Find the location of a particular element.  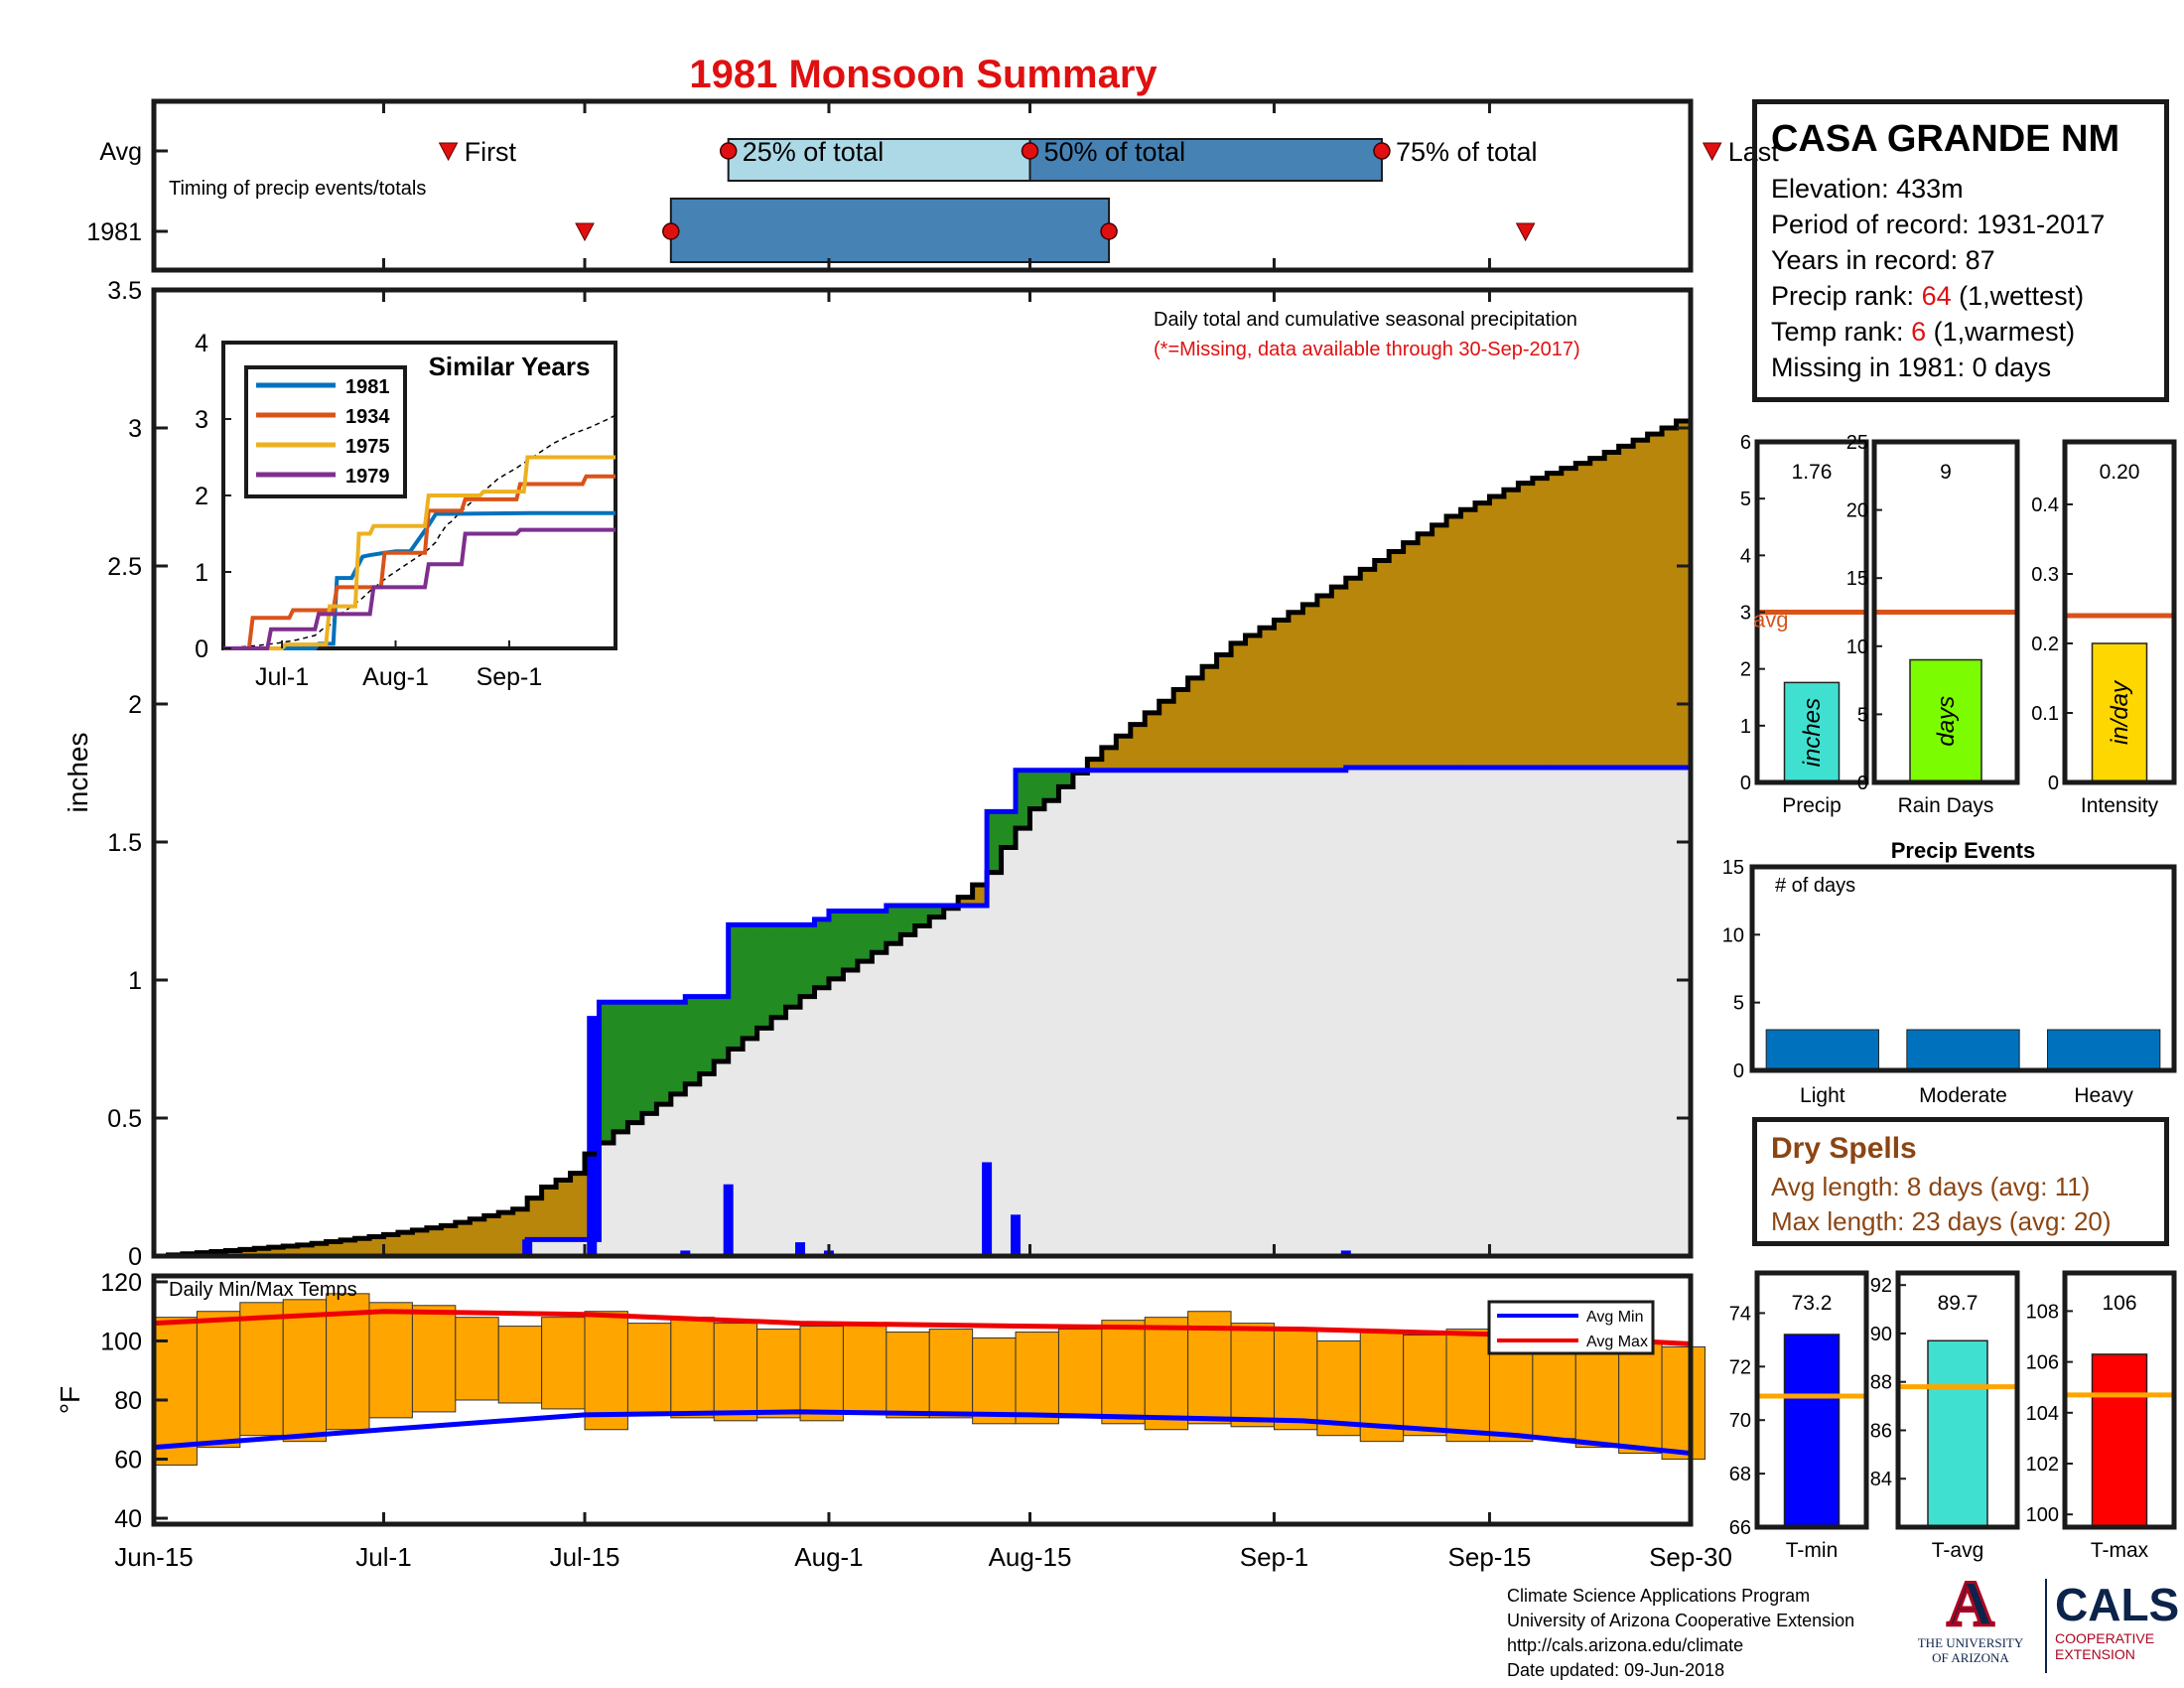

raindays-mini-x-label: Rain Days is located at coordinates (1946, 805).